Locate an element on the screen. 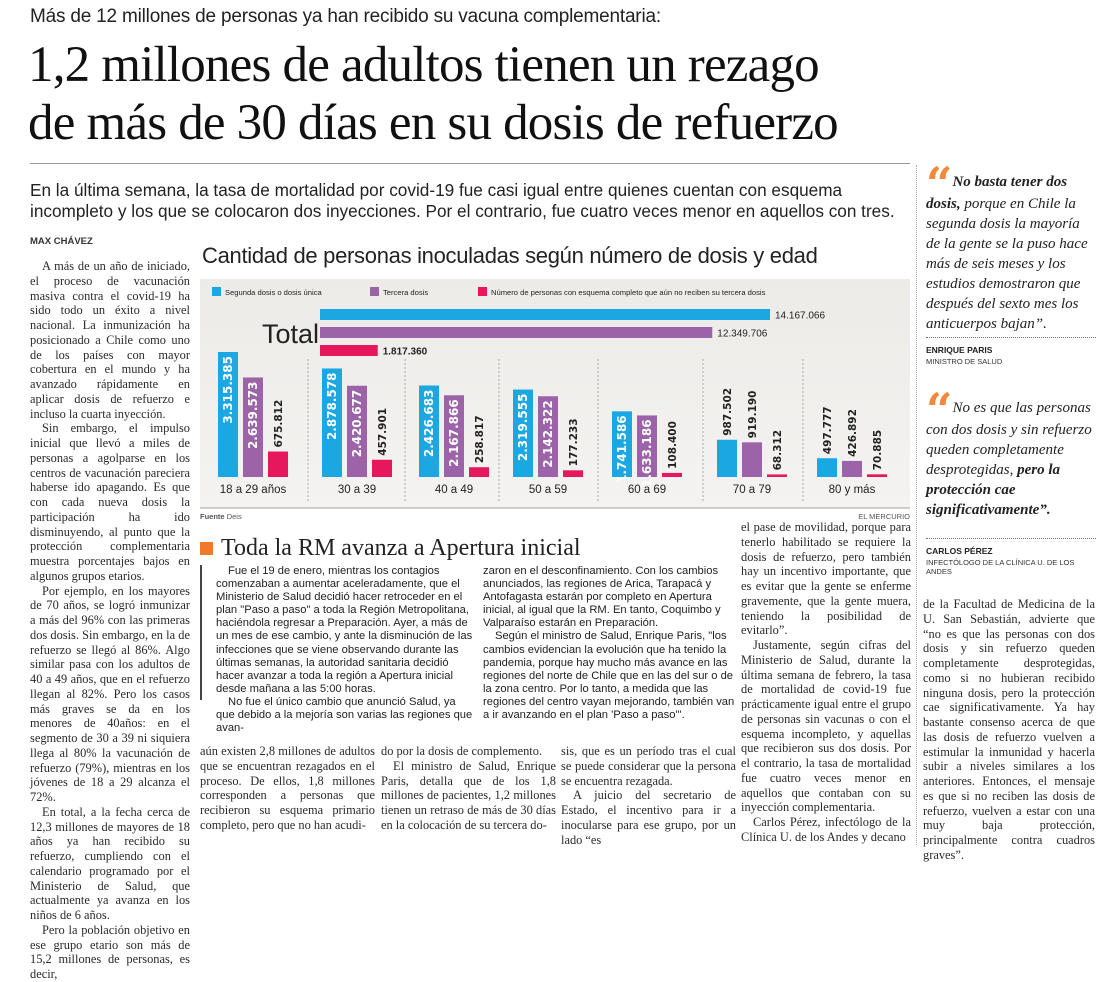 The image size is (1100, 982). quote-author: CARLOS PÉREZ is located at coordinates (959, 551).